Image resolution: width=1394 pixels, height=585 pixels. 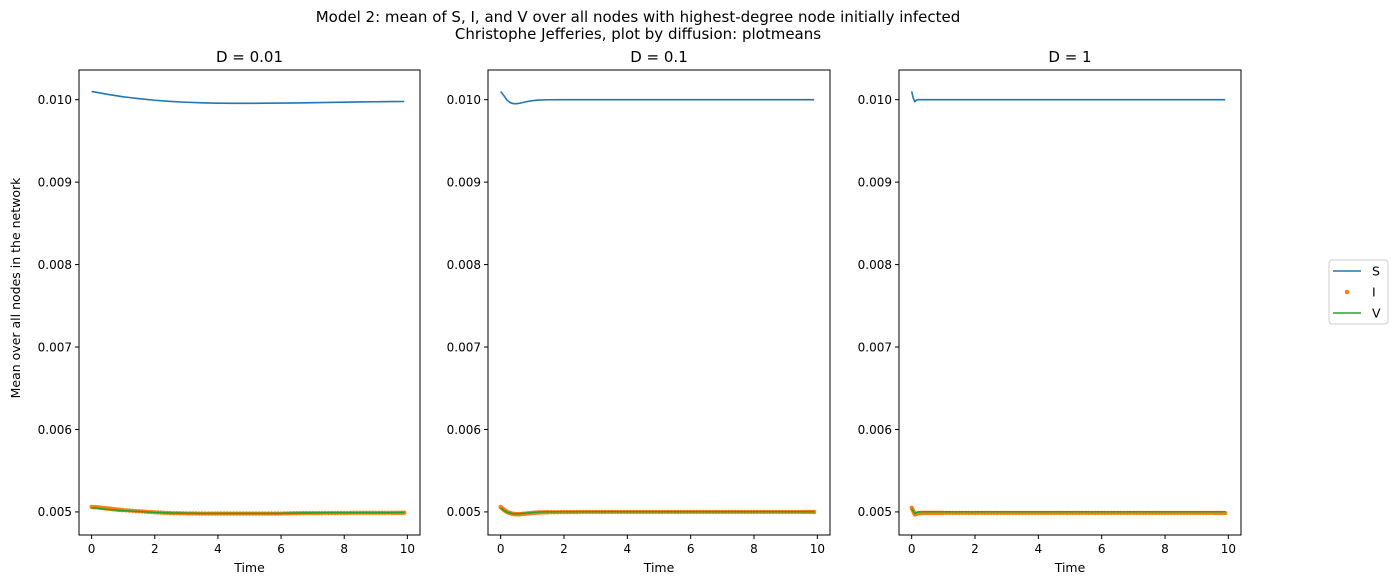 I want to click on legend-frame, so click(x=1358, y=292).